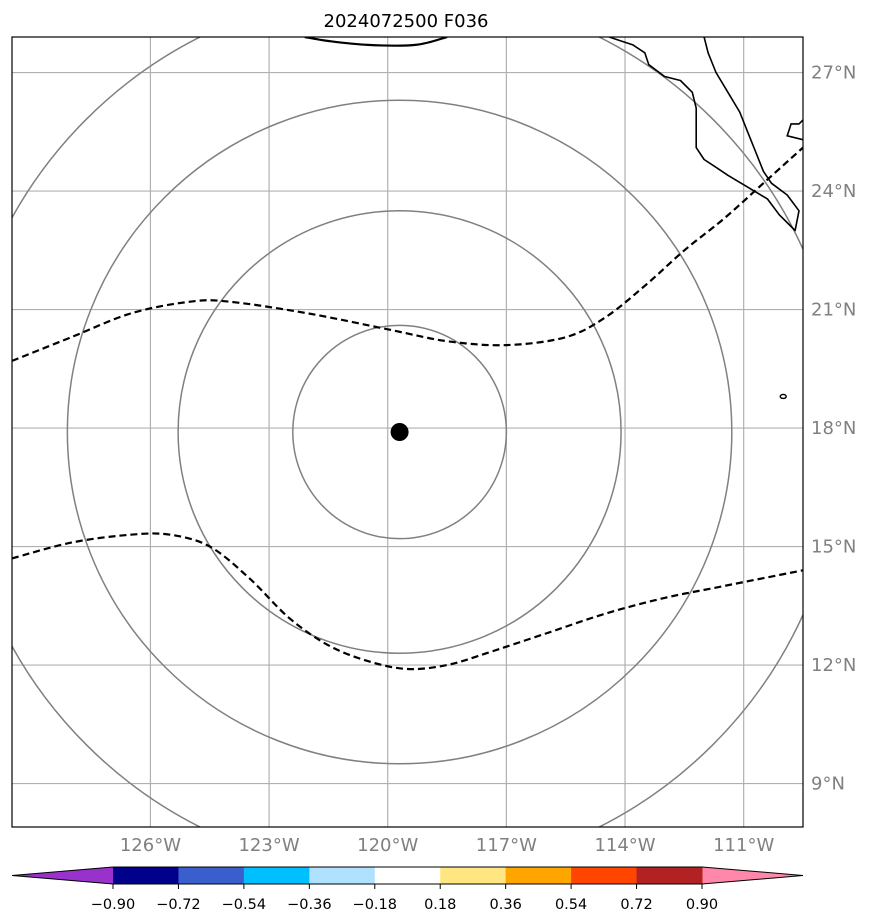 Image resolution: width=873 pixels, height=924 pixels. What do you see at coordinates (150, 845) in the screenshot?
I see `lon-tick-label: 126°W` at bounding box center [150, 845].